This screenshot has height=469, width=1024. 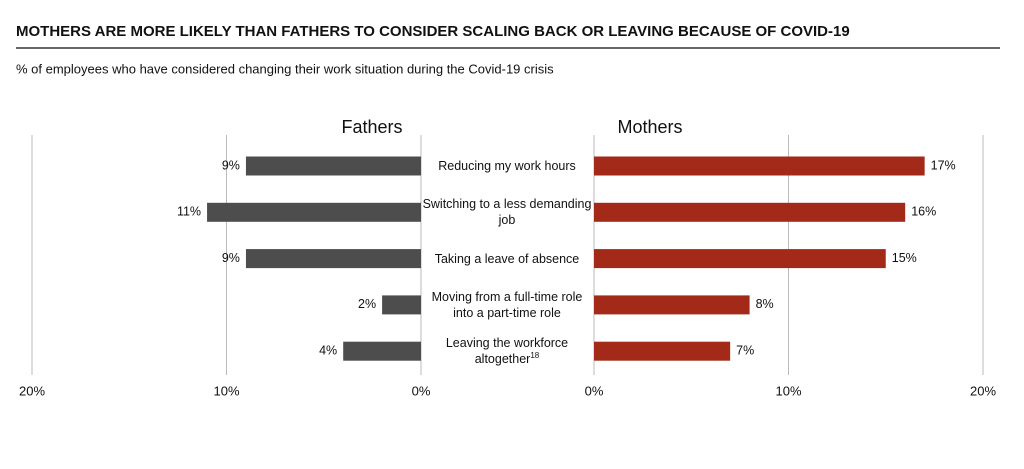 I want to click on category-label: Taking a leave of absence, so click(x=507, y=259).